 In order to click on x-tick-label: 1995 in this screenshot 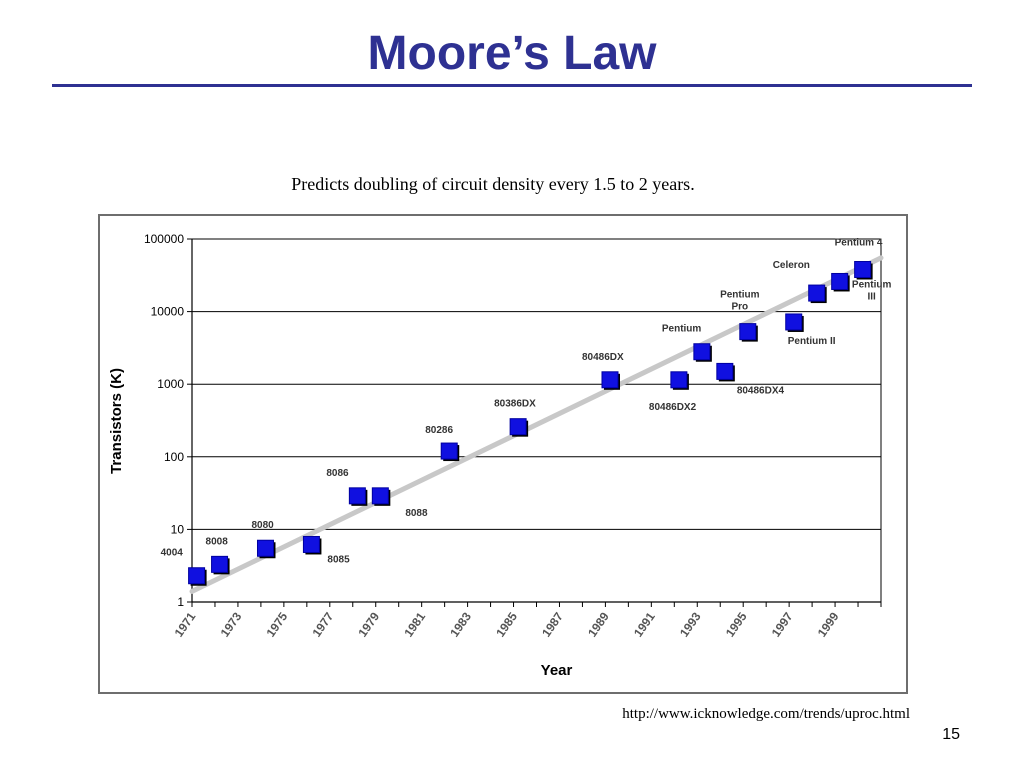, I will do `click(736, 624)`.